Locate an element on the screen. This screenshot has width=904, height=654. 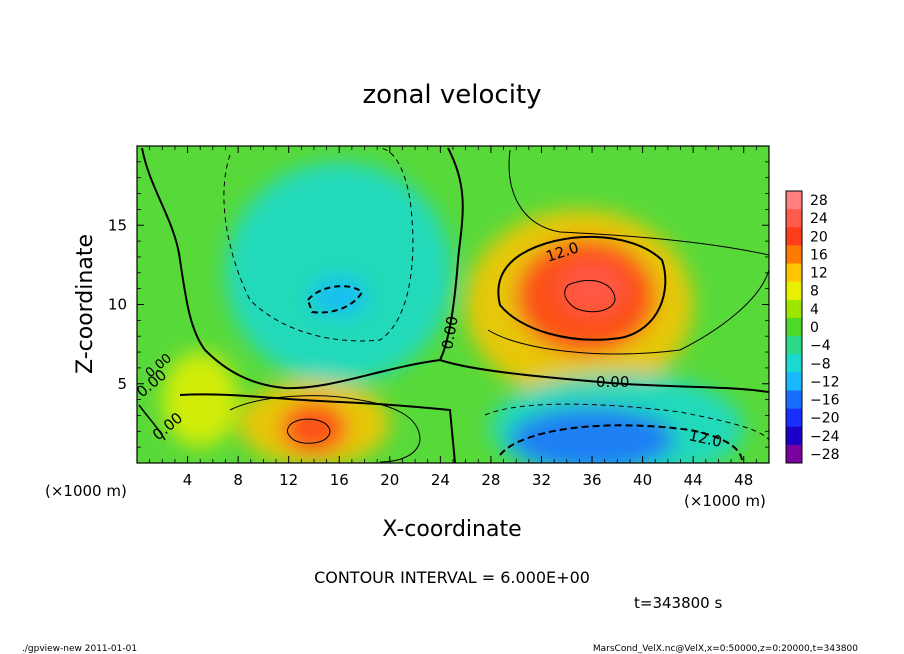
colorbar-label: −8 is located at coordinates (820, 364).